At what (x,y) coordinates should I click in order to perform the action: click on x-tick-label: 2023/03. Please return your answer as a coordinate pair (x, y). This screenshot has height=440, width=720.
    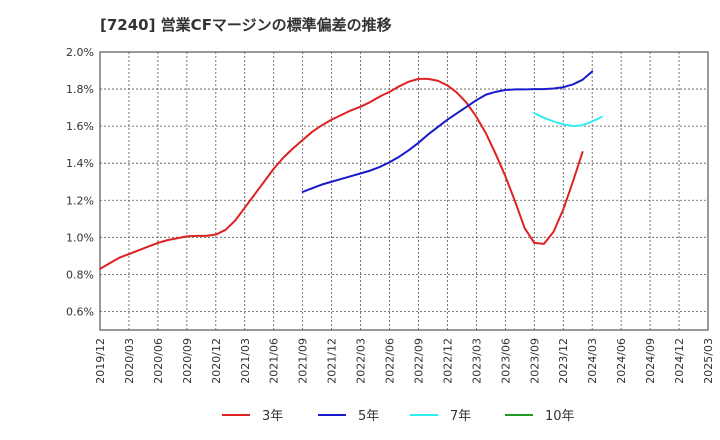
    Looking at the image, I should click on (476, 361).